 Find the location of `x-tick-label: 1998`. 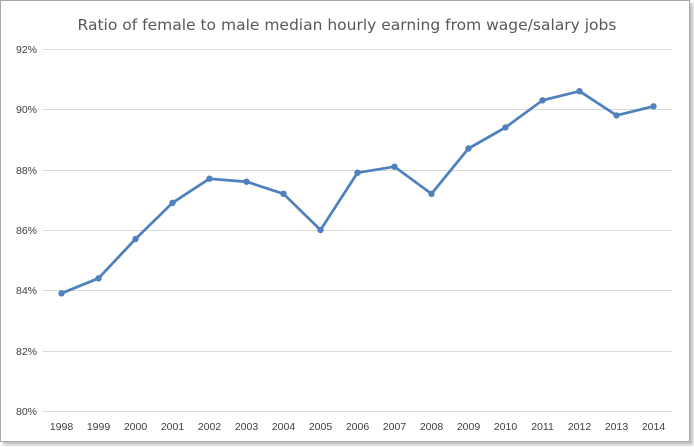

x-tick-label: 1998 is located at coordinates (62, 427).